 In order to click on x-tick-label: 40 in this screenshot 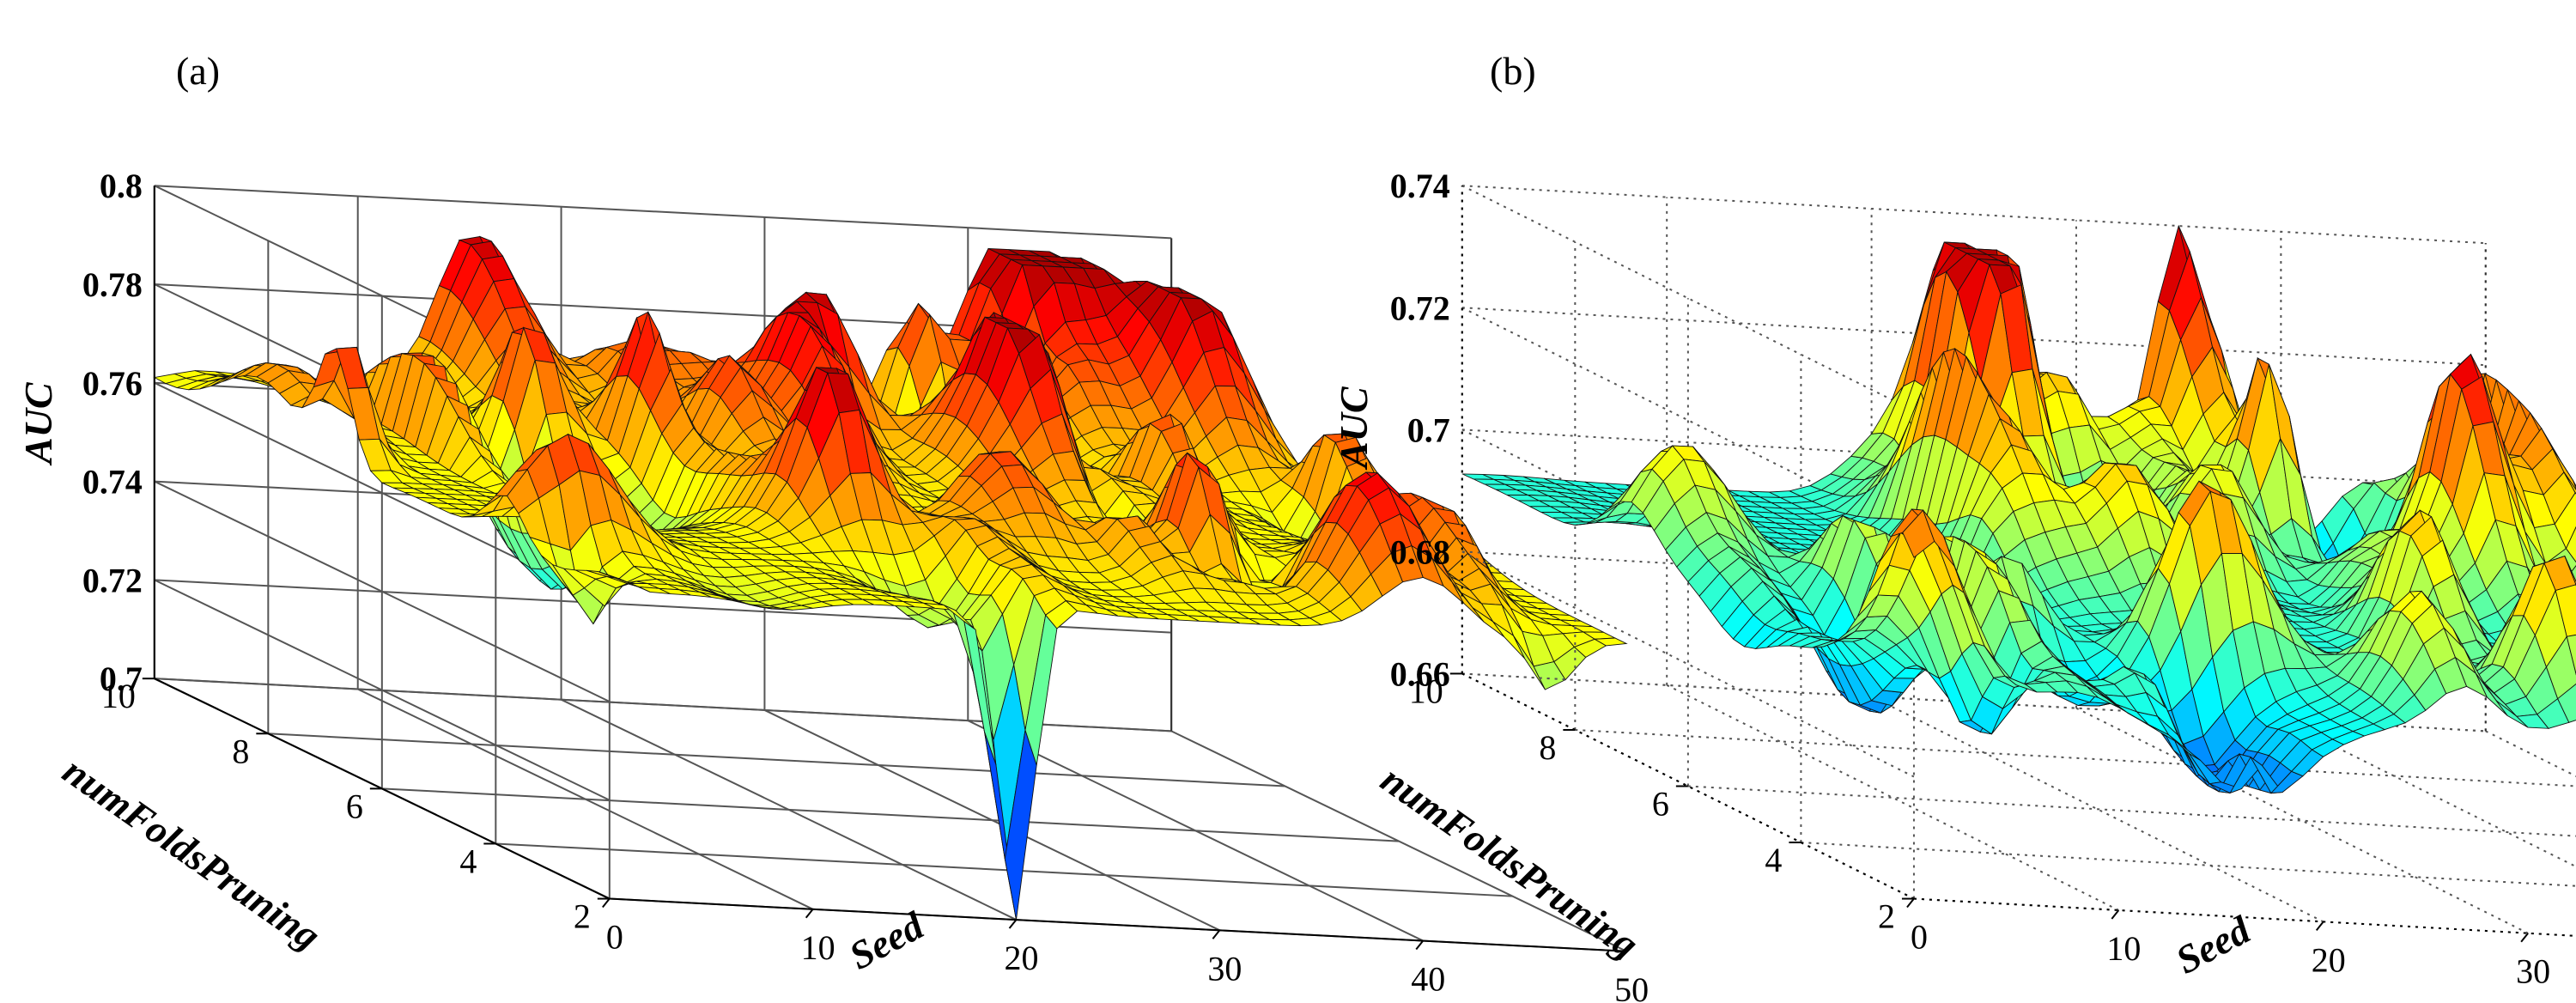, I will do `click(1428, 979)`.